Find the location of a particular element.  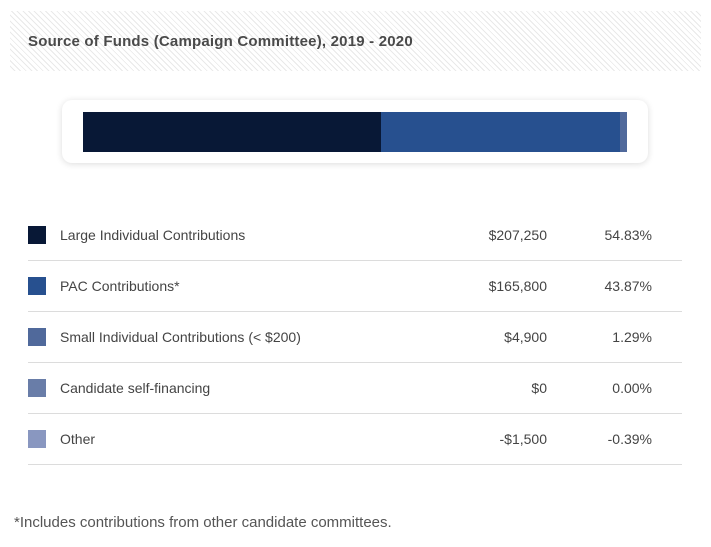

legend-label: PAC Contributions* is located at coordinates (120, 286).